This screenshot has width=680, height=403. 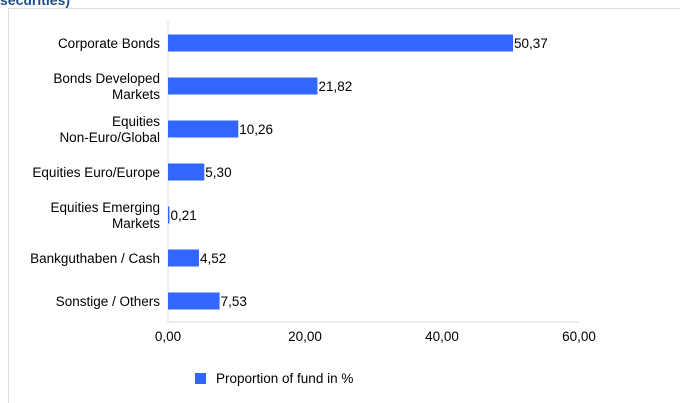 I want to click on value-label: 5,30, so click(x=218, y=172).